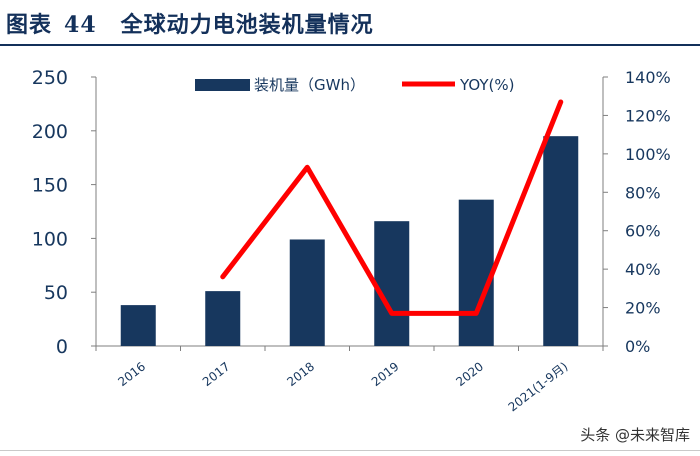 Image resolution: width=700 pixels, height=456 pixels. I want to click on figure-header: 图表 44 全球动力电池装机量情况, so click(350, 23).